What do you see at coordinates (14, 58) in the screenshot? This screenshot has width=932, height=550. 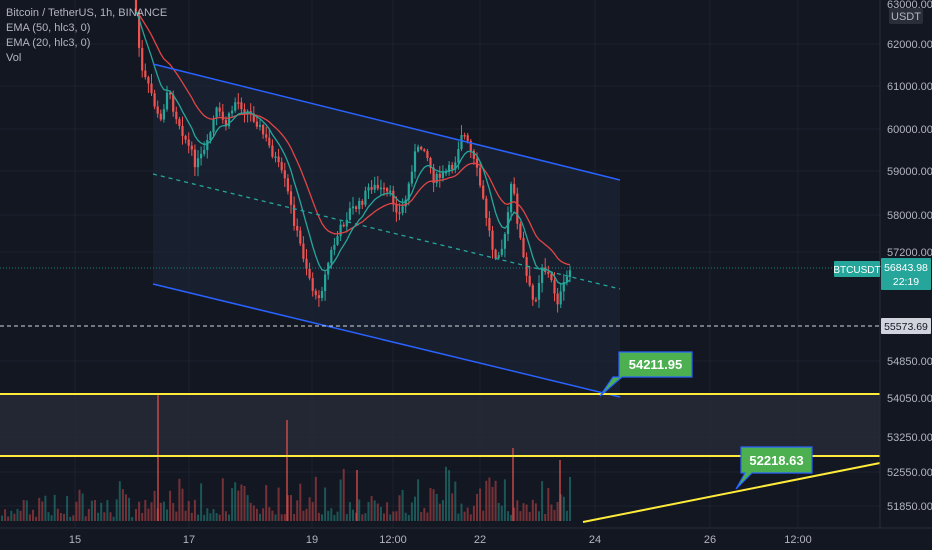 I see `legend-vol: Vol` at bounding box center [14, 58].